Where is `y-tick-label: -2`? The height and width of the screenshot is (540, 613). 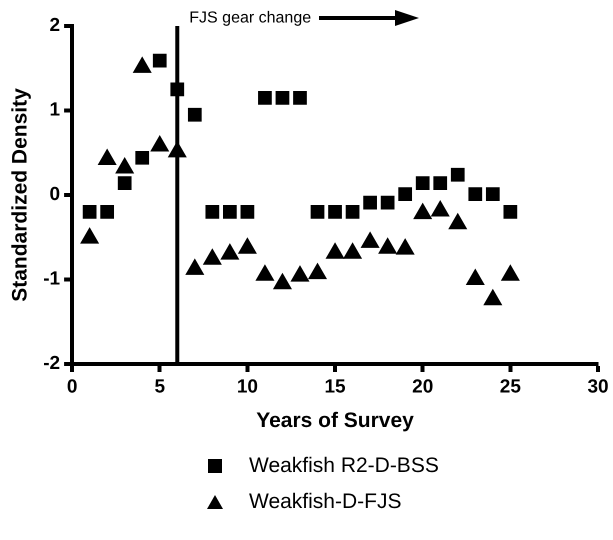
y-tick-label: -2 is located at coordinates (51, 363).